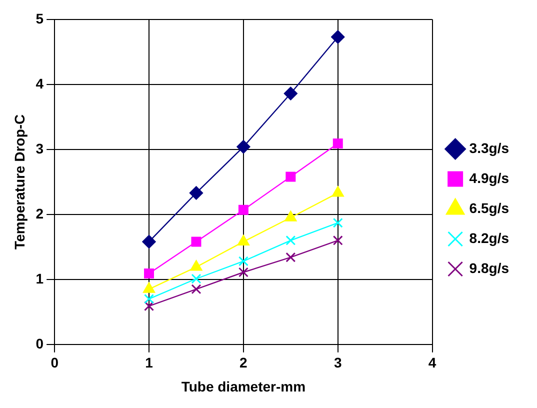 This screenshot has width=537, height=408. I want to click on y-tick-label: 3, so click(40, 148).